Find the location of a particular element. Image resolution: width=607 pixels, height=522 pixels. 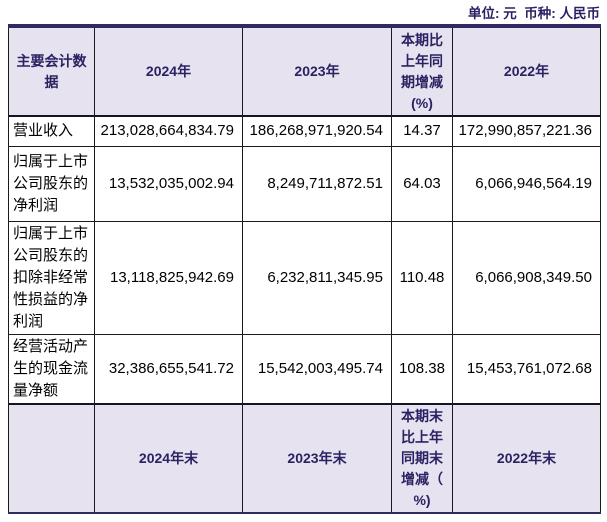

value-change-pct: 64.03 is located at coordinates (422, 183).